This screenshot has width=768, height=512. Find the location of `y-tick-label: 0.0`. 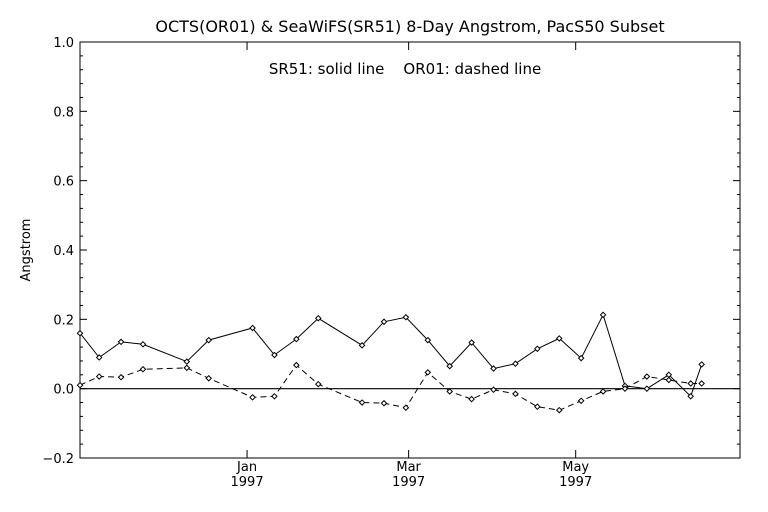

y-tick-label: 0.0 is located at coordinates (63, 390).